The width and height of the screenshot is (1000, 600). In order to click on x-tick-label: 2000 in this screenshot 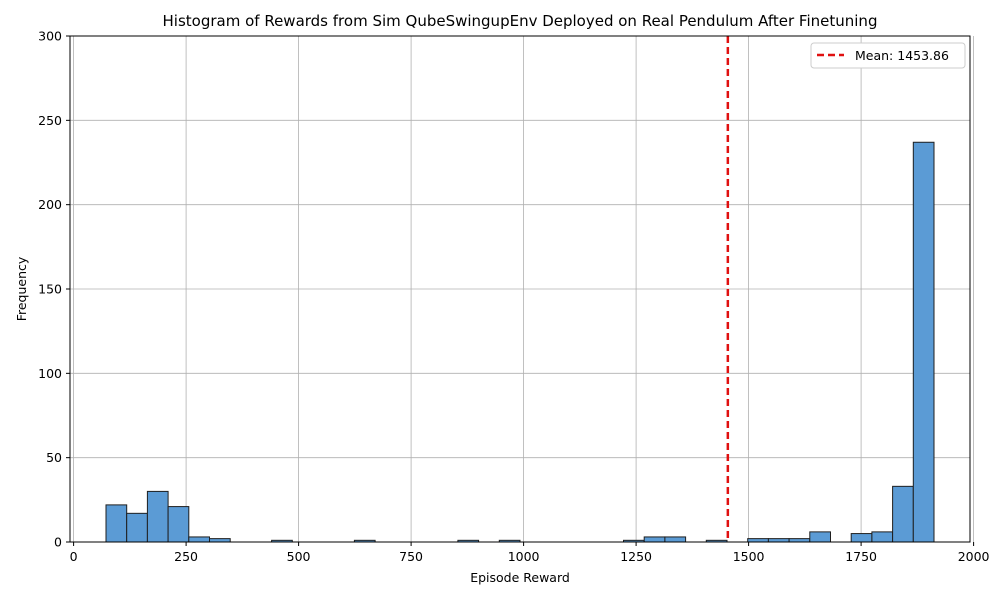, I will do `click(974, 556)`.